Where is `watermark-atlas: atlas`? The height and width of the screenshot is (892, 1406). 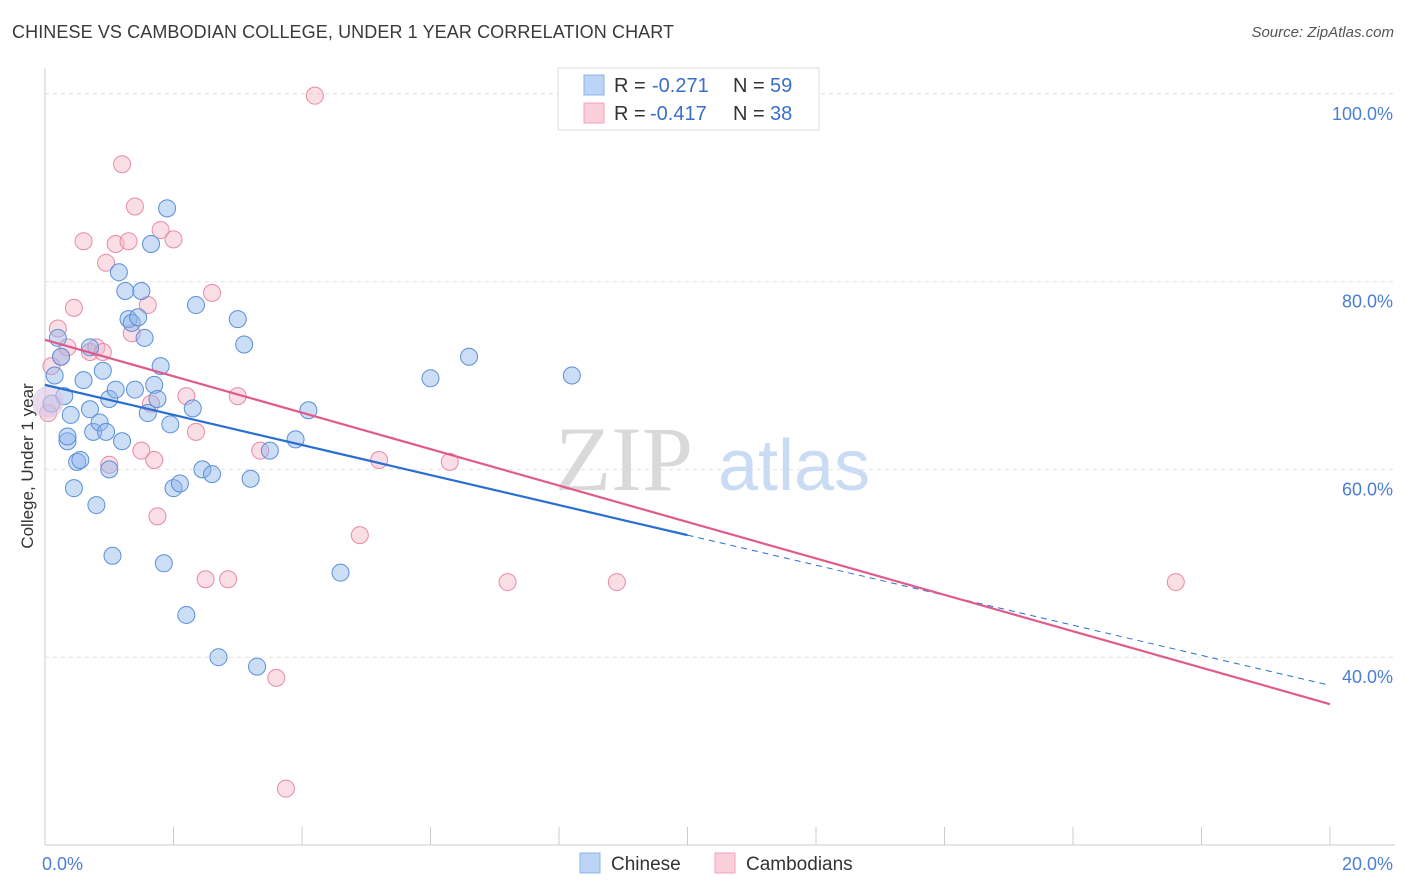 watermark-atlas: atlas is located at coordinates (794, 466).